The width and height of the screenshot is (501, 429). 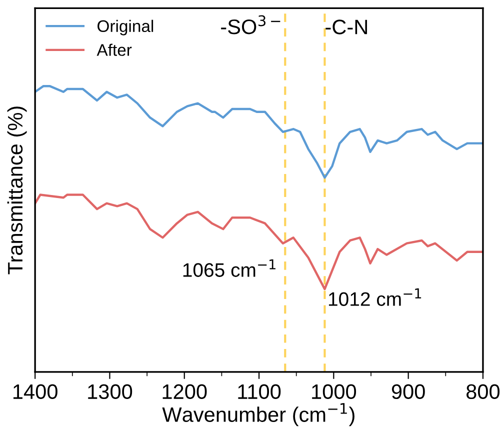 I want to click on ref-line-label: -C-N, so click(x=346, y=27).